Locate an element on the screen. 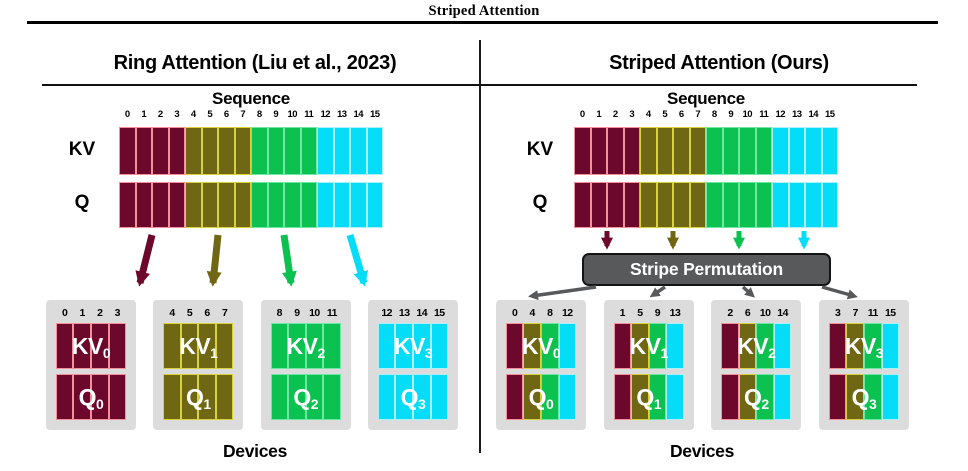 The height and width of the screenshot is (471, 968). device-kv-block: KV 2 is located at coordinates (305, 346).